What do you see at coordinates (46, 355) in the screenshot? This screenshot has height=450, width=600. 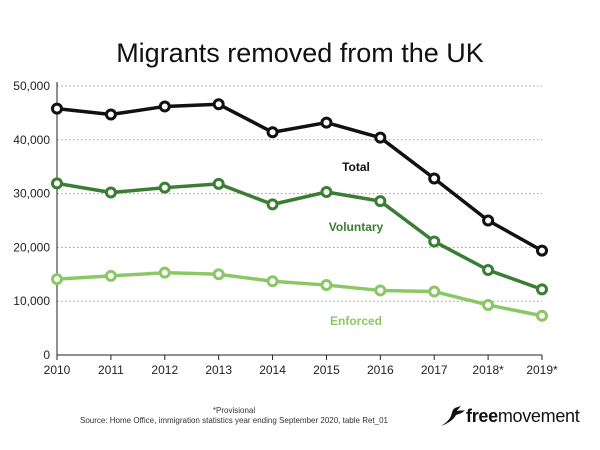 I see `y-tick-label: 0` at bounding box center [46, 355].